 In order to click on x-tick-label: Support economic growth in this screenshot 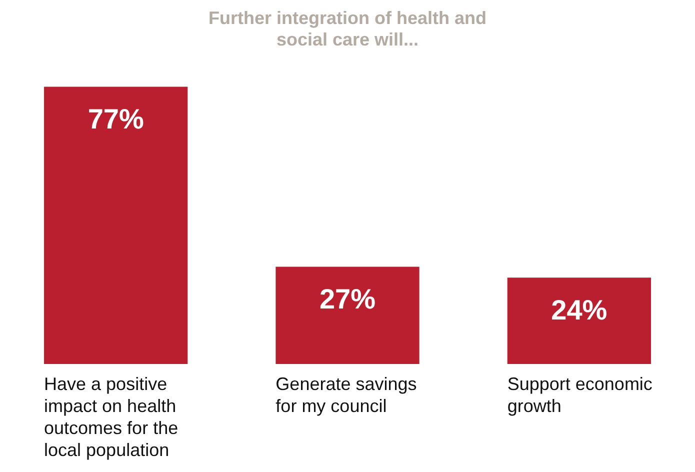, I will do `click(579, 395)`.